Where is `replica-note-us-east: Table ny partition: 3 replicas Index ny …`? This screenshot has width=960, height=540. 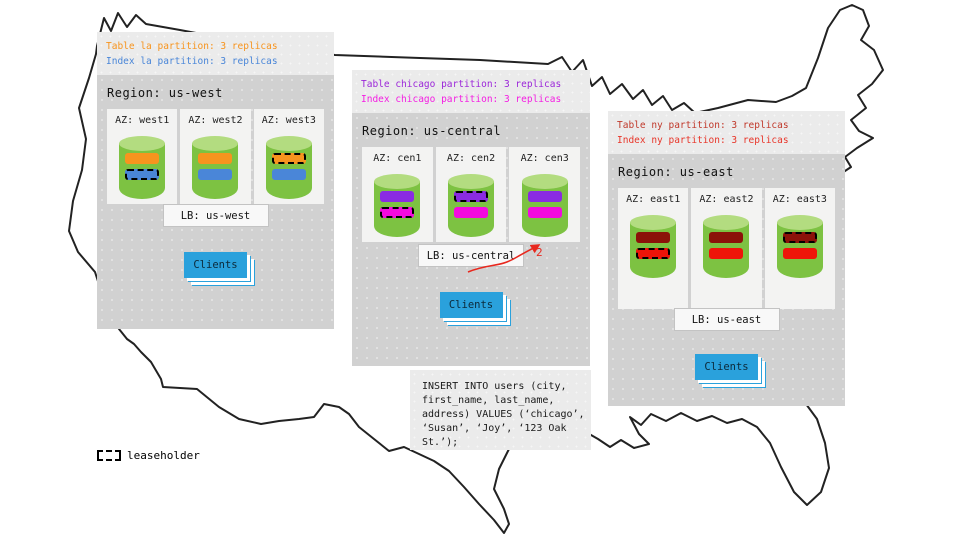
replica-note-us-east: Table ny partition: 3 replicas Index ny … is located at coordinates (726, 132).